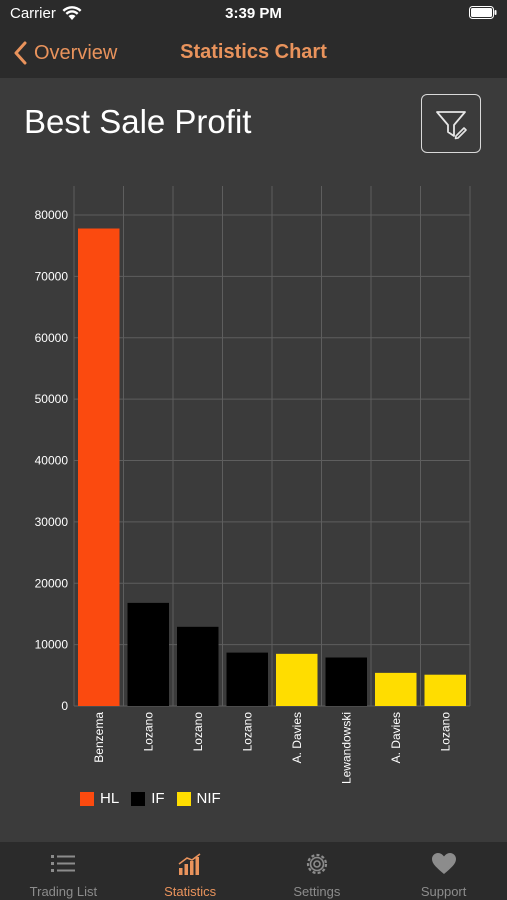 The image size is (507, 900). What do you see at coordinates (52, 645) in the screenshot?
I see `y-tick-label: 10000` at bounding box center [52, 645].